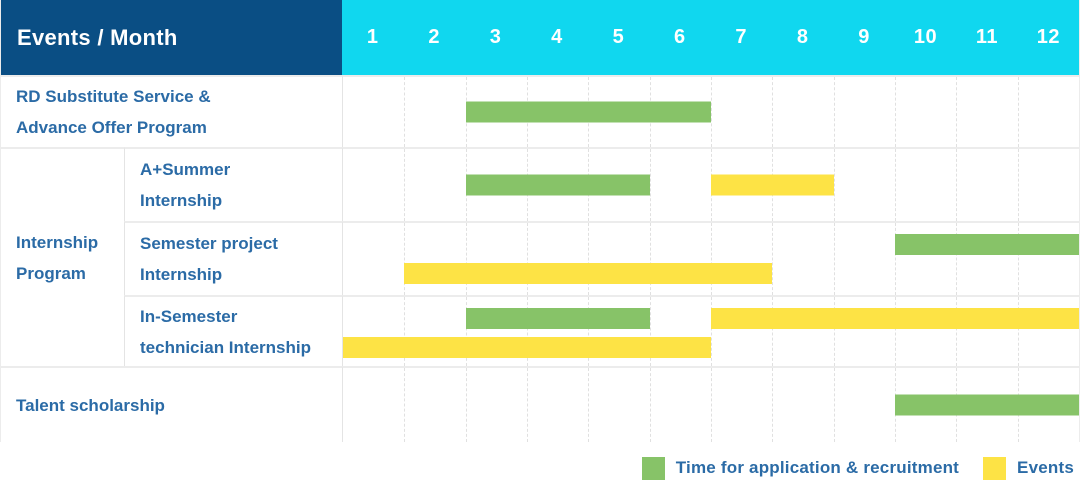  What do you see at coordinates (225, 347) in the screenshot?
I see `row-label-line: technician Internship` at bounding box center [225, 347].